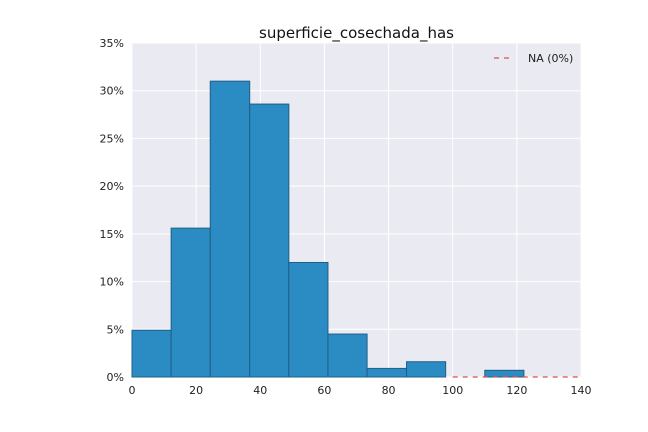 The width and height of the screenshot is (648, 432). I want to click on x-tick-label: 120, so click(516, 390).